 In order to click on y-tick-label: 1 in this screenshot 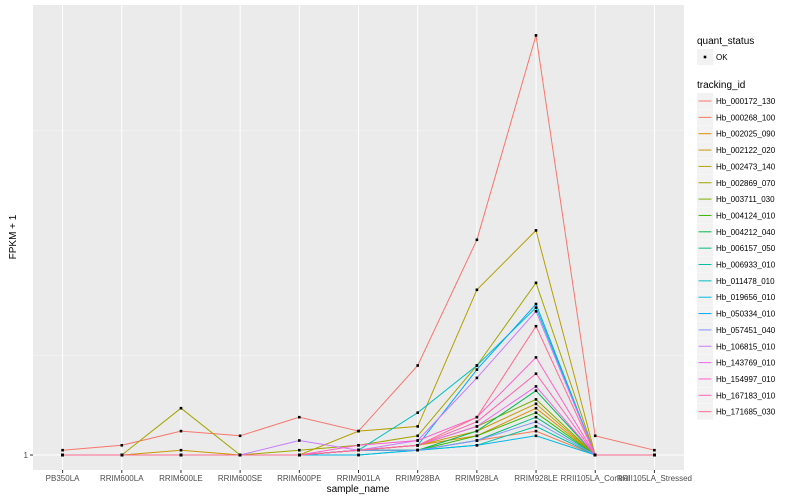, I will do `click(26, 455)`.